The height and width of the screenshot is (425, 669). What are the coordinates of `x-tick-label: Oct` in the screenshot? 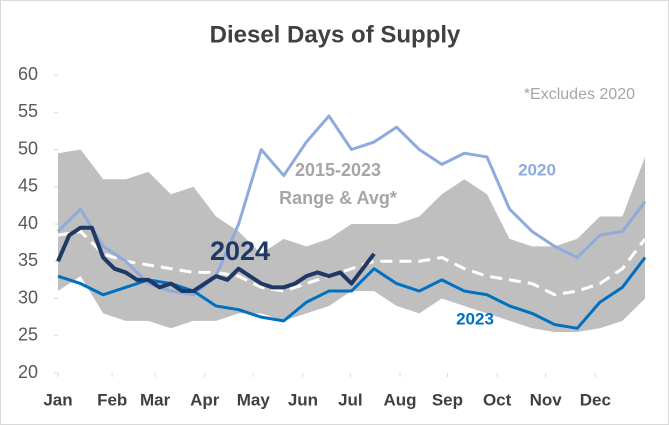 It's located at (497, 399).